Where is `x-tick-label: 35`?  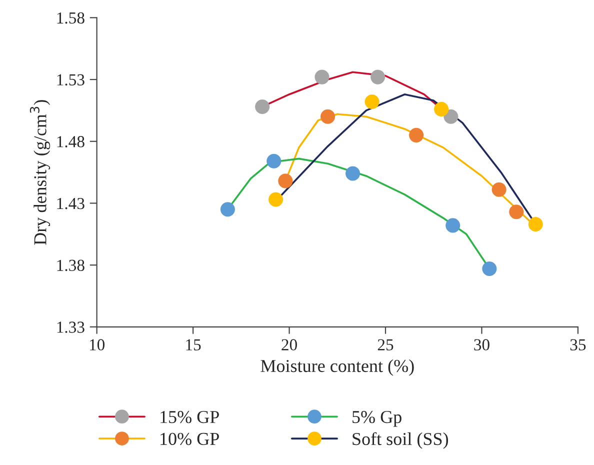 x-tick-label: 35 is located at coordinates (578, 344).